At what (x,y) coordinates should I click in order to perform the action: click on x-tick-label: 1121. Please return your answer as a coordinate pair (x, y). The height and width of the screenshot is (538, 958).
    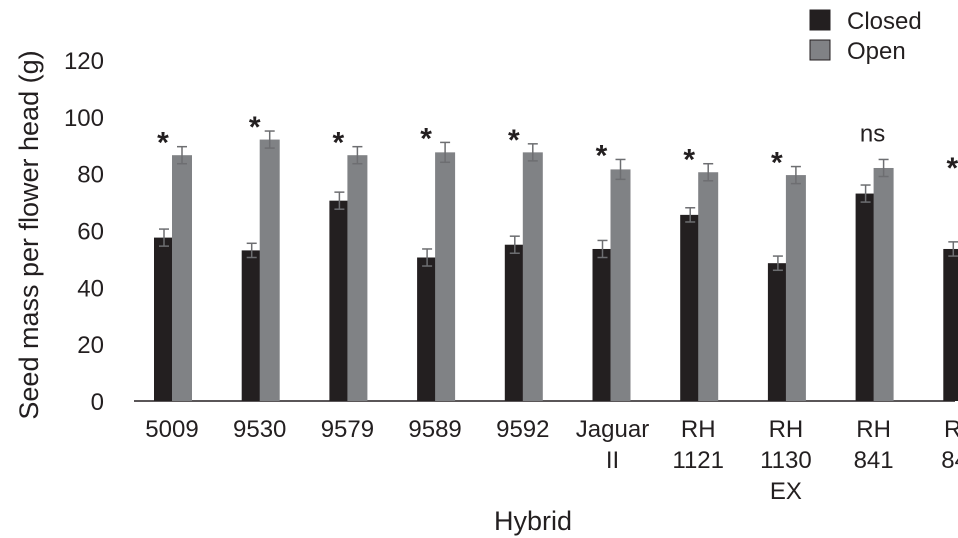
    Looking at the image, I should click on (698, 460).